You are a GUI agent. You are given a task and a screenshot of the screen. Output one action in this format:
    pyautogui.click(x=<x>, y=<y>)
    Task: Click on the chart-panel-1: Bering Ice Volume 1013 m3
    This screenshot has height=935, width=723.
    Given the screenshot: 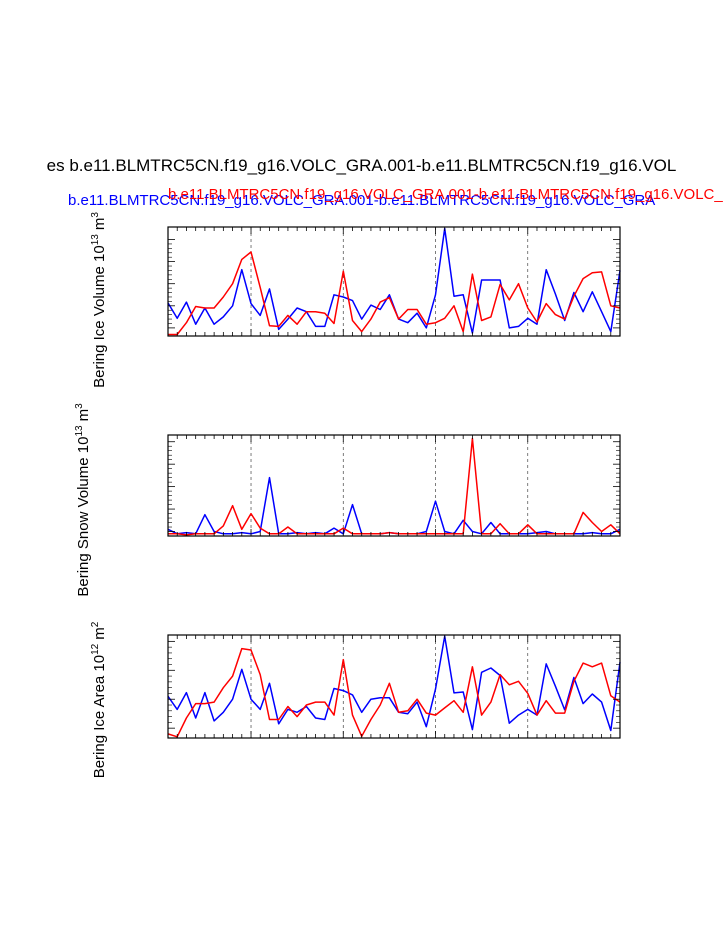 What is the action you would take?
    pyautogui.click(x=355, y=300)
    